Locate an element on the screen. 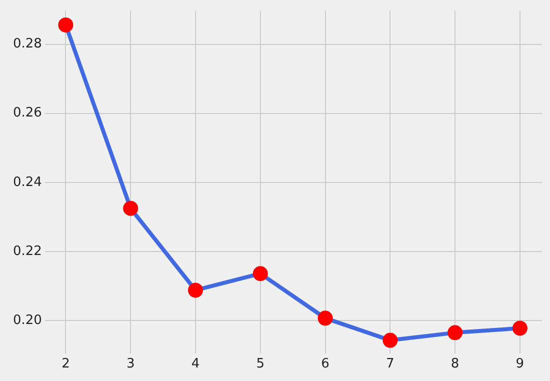 This screenshot has width=550, height=381. x-tick-label: 8 is located at coordinates (455, 364).